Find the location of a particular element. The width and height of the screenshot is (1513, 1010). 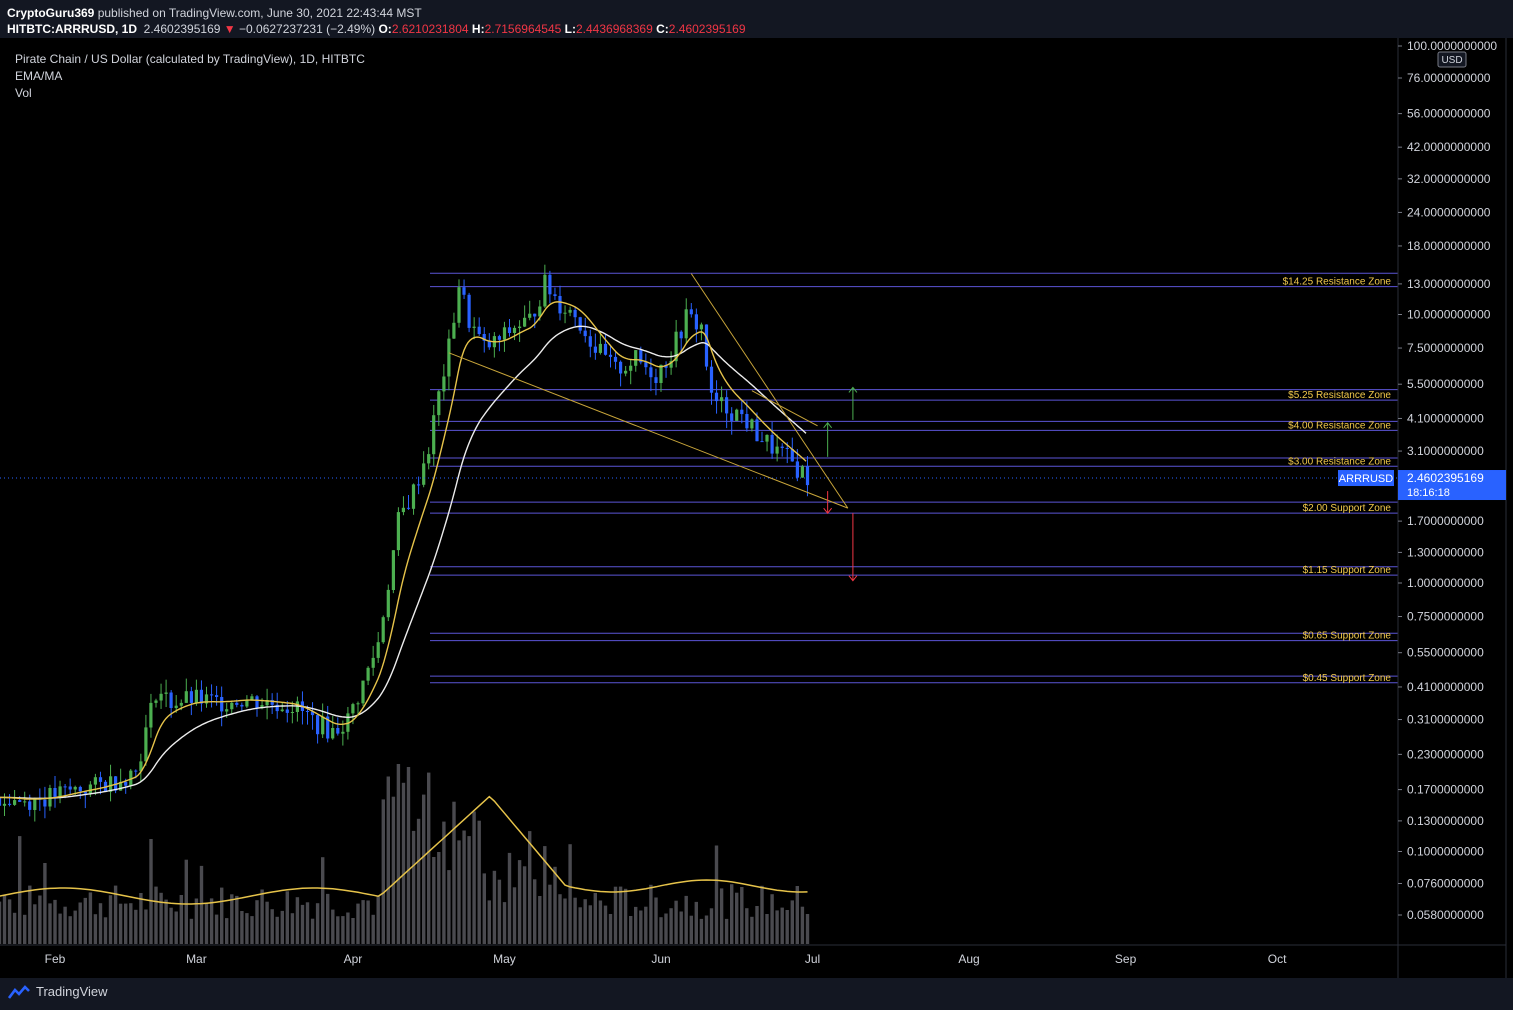

price-tick-label: 1.7000000000 is located at coordinates (1445, 521).